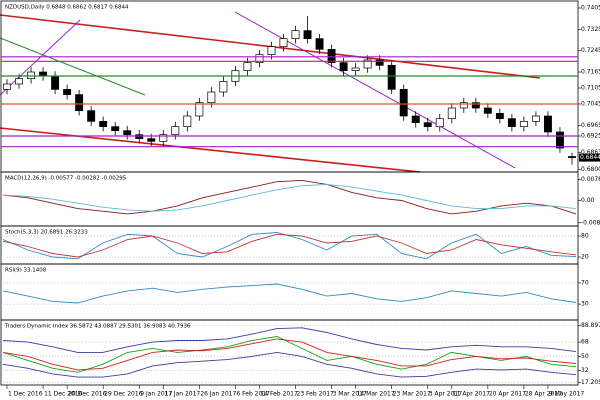 The width and height of the screenshot is (600, 400). What do you see at coordinates (279, 394) in the screenshot?
I see `x-tick-label: 14 Feb 2017` at bounding box center [279, 394].